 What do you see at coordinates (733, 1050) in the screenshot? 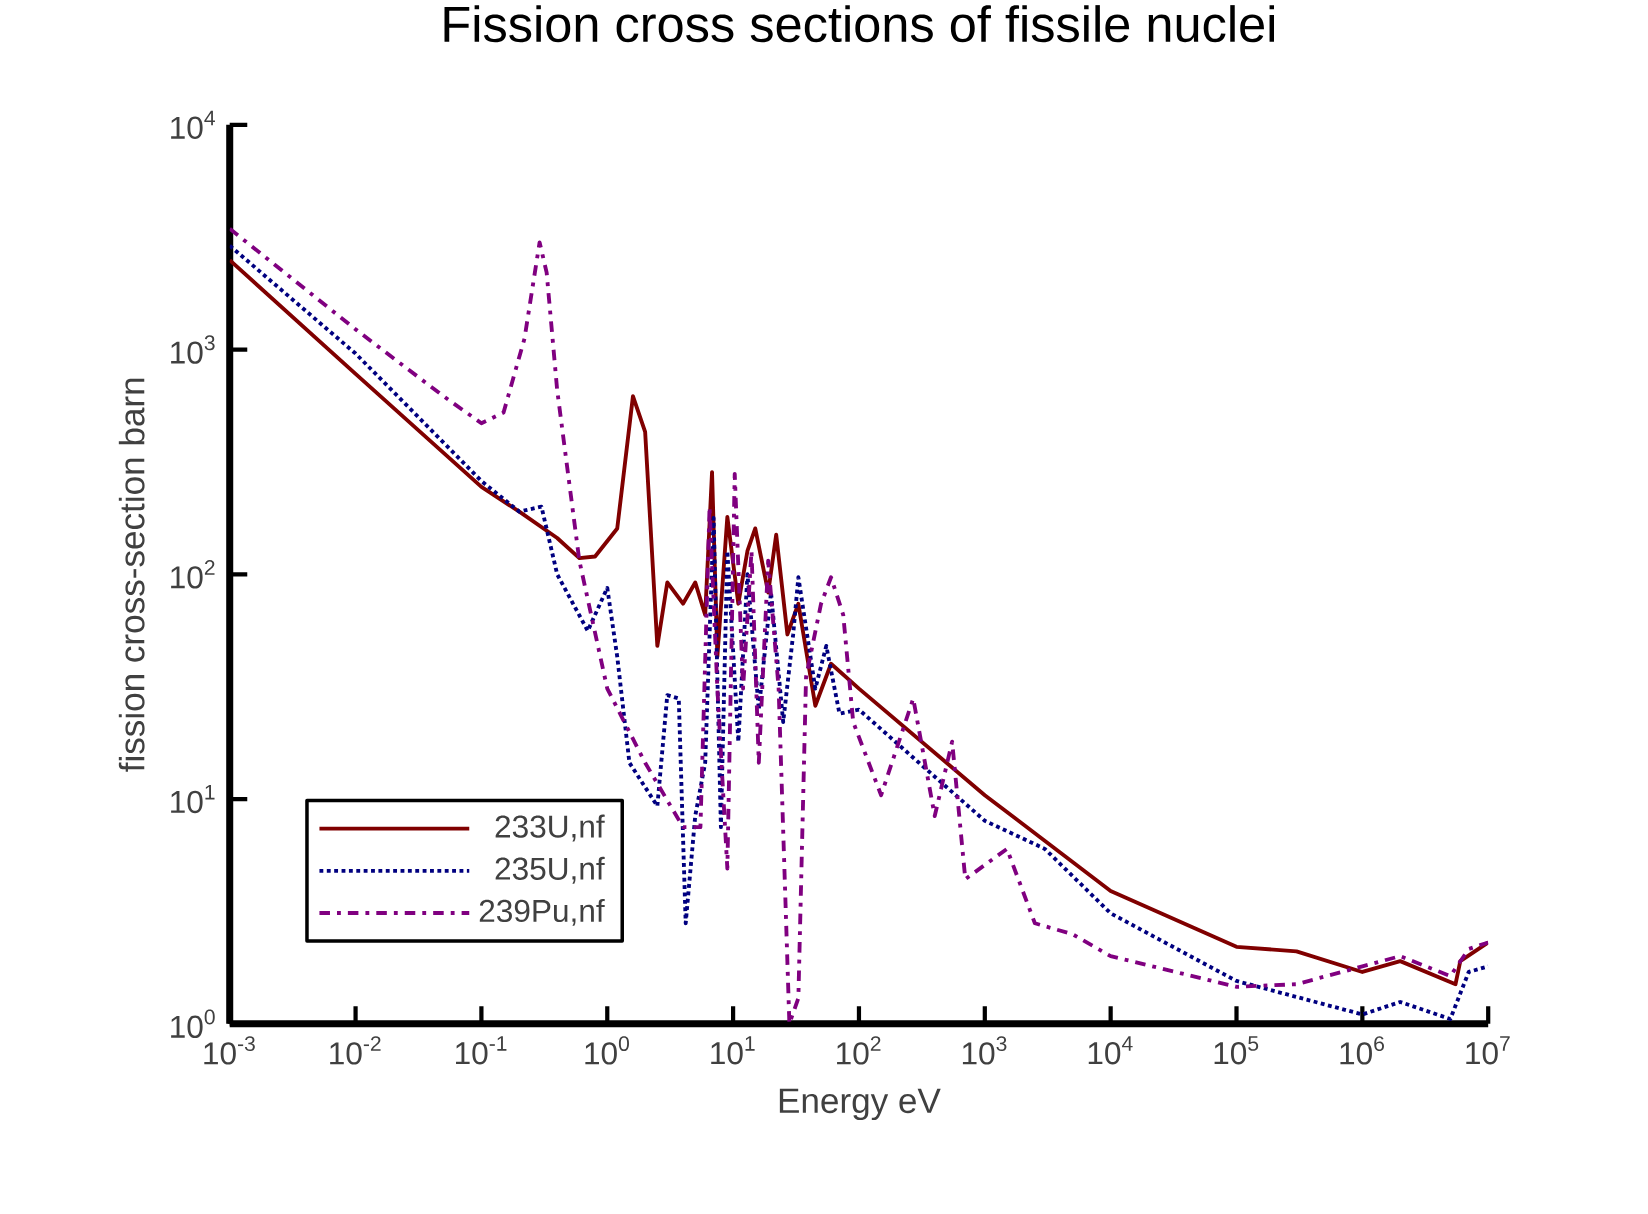
I see `x-tick-label: 10$^{1}$` at bounding box center [733, 1050].